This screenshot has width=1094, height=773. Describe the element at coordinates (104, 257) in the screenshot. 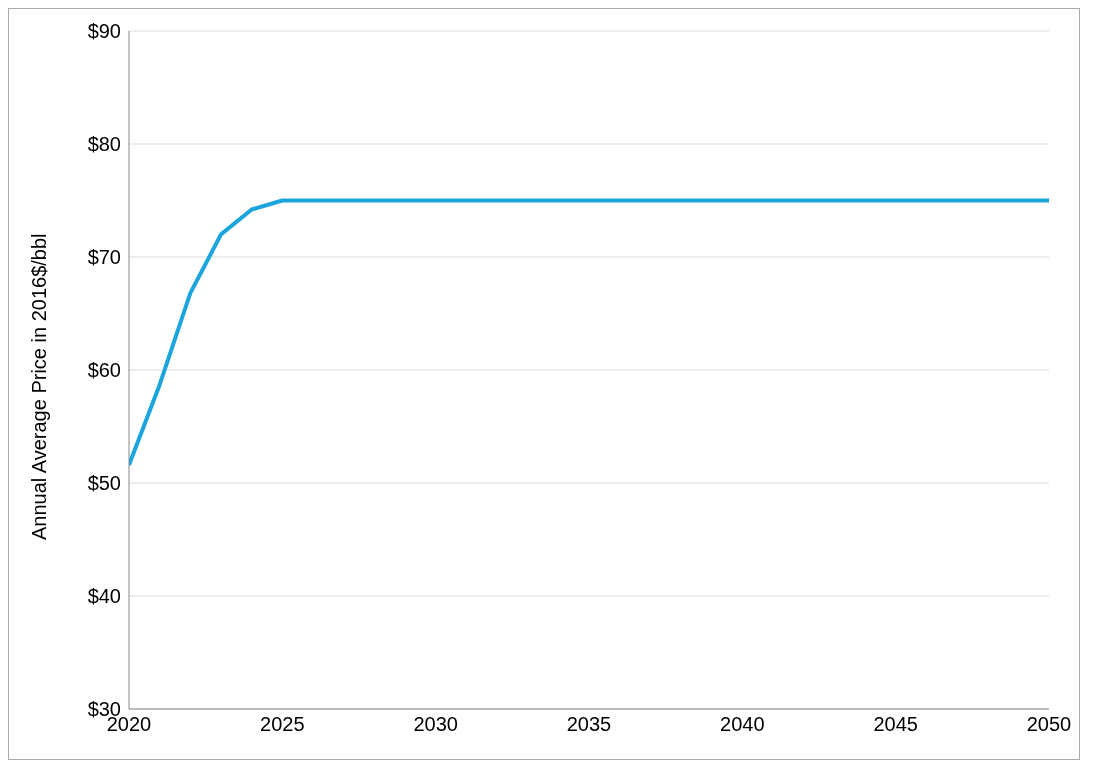

I see `y-tick-label: $70` at that location.